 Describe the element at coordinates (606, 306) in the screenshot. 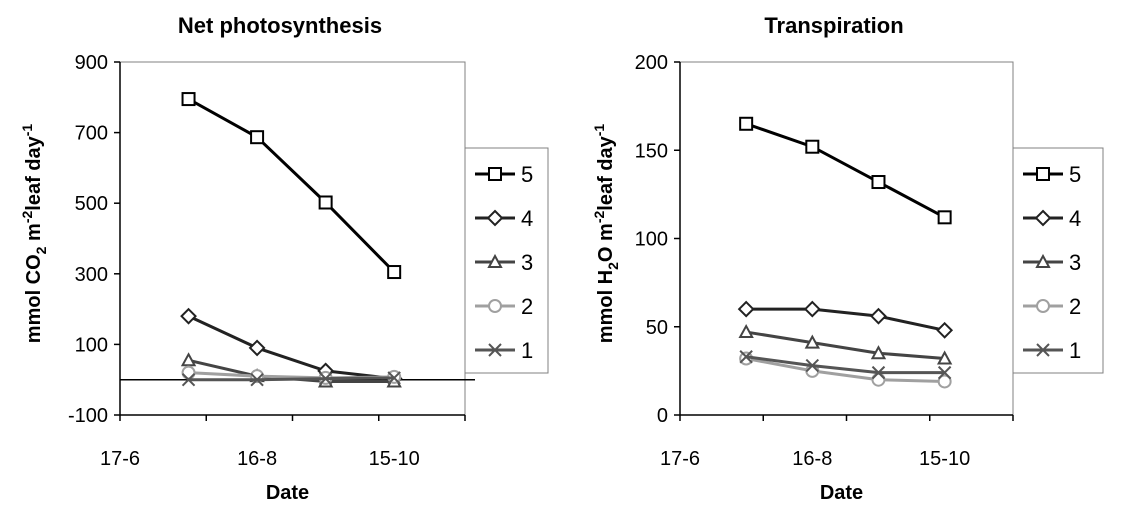

I see `y-axis-label-prefix: mmol H` at that location.